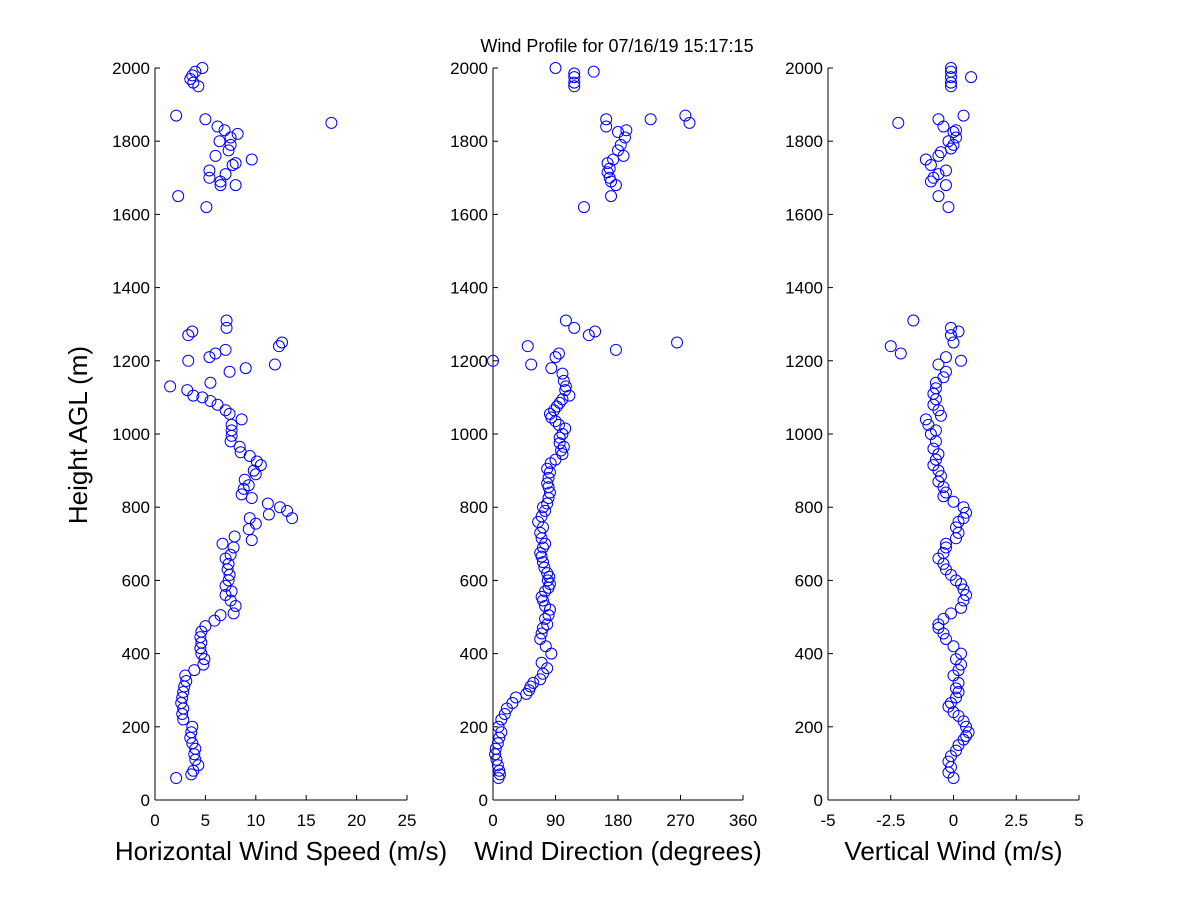  I want to click on speed-x-tick-label: 20, so click(356, 820).